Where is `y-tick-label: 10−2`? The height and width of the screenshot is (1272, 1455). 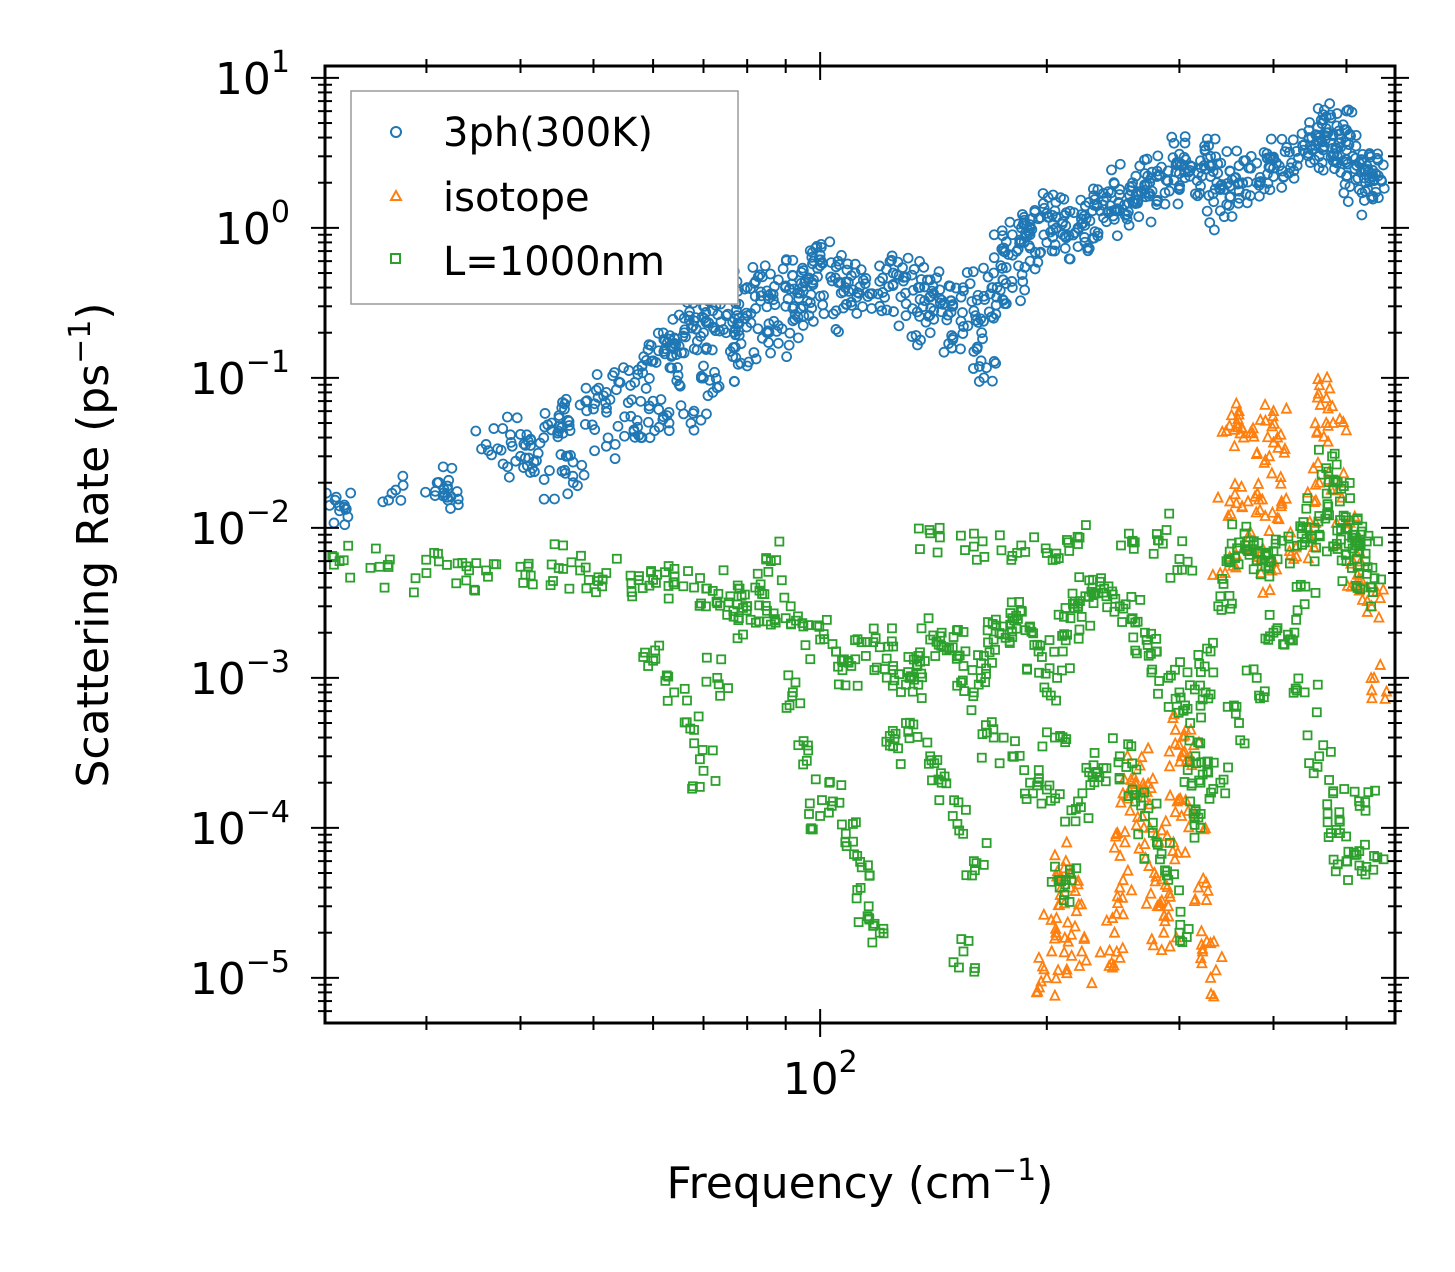
y-tick-label: 10−2 is located at coordinates (240, 525).